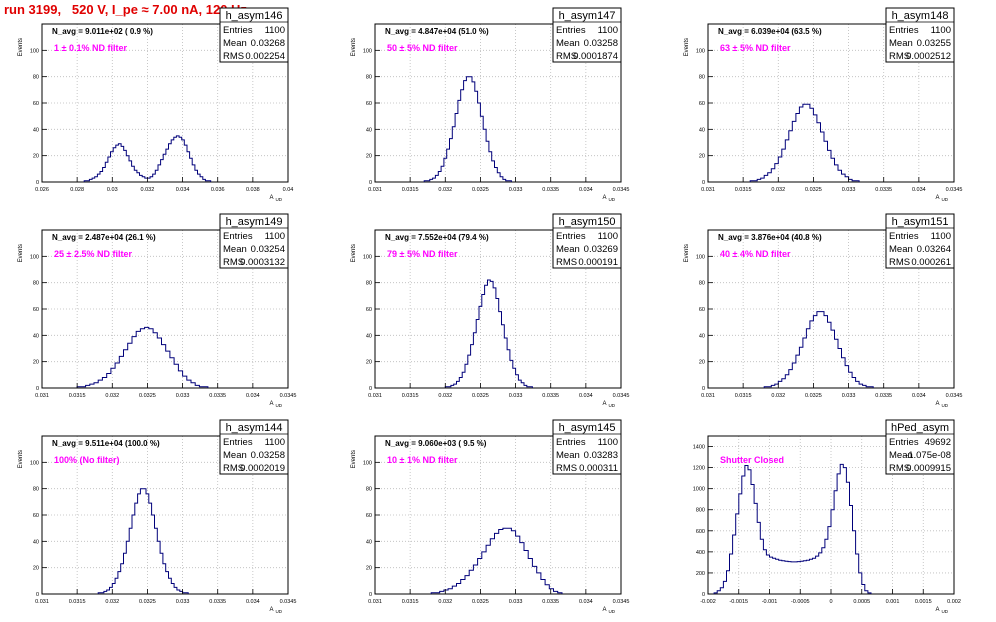  I want to click on stats-entries-value: 49692, so click(938, 442).